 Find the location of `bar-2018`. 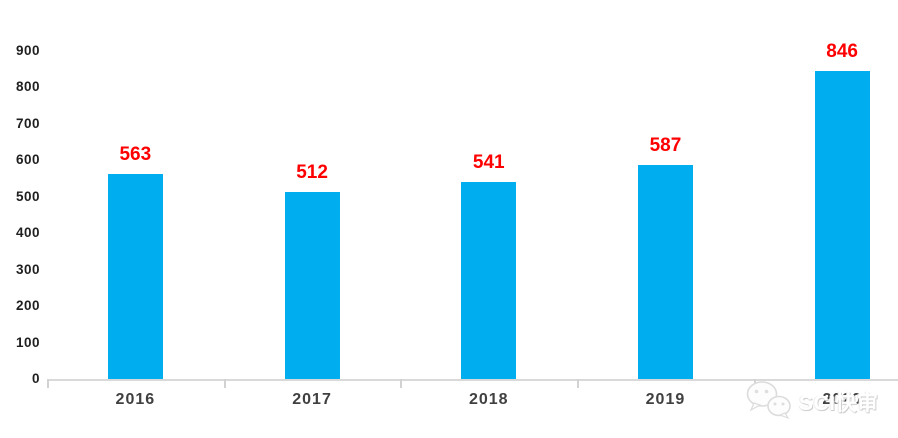

bar-2018 is located at coordinates (489, 280).